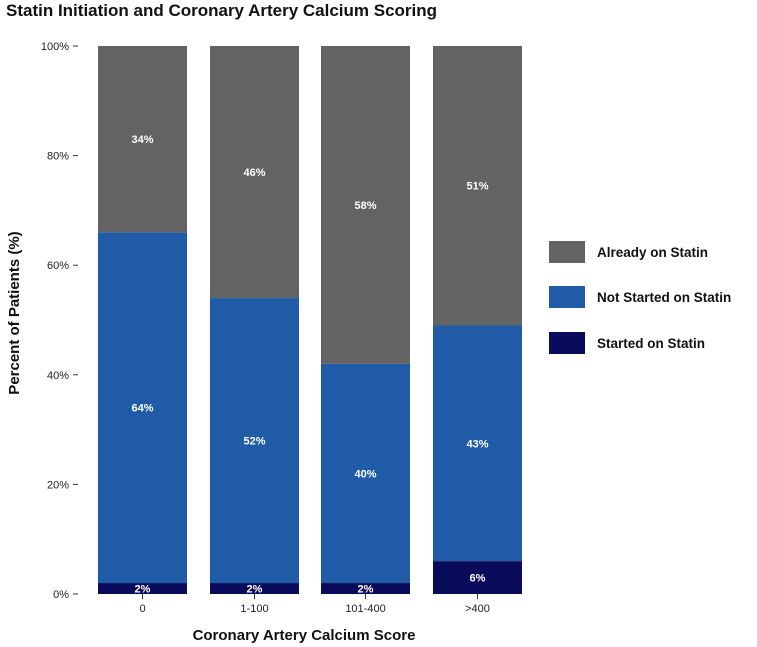 This screenshot has height=647, width=757. What do you see at coordinates (55, 47) in the screenshot?
I see `y-tick-label: 100%` at bounding box center [55, 47].